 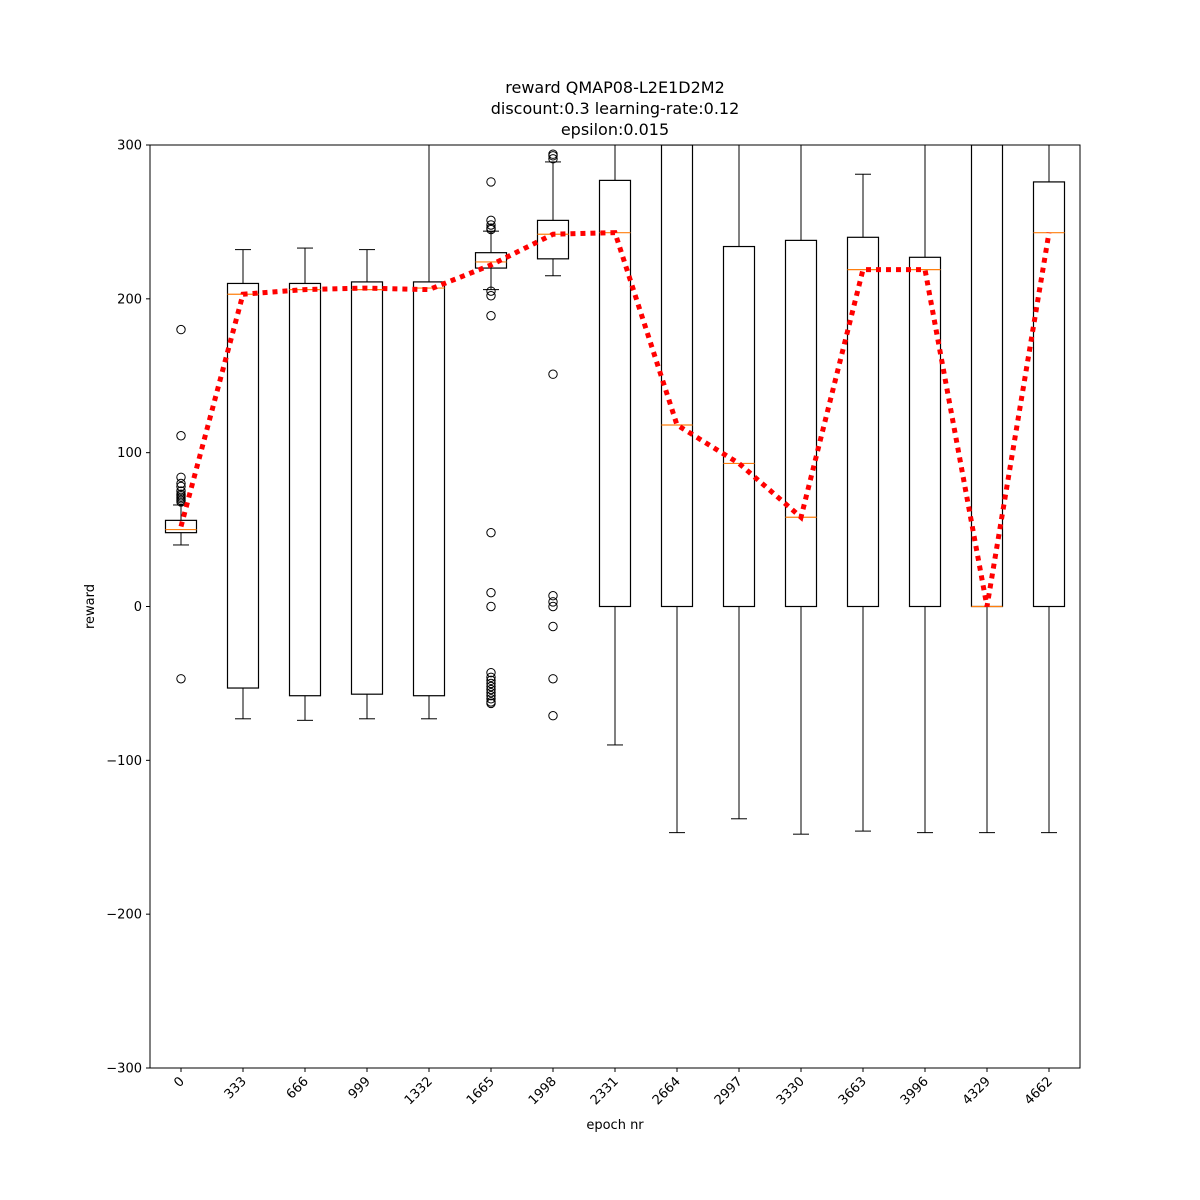 What do you see at coordinates (605, 1091) in the screenshot?
I see `x-tick-label: 2331` at bounding box center [605, 1091].